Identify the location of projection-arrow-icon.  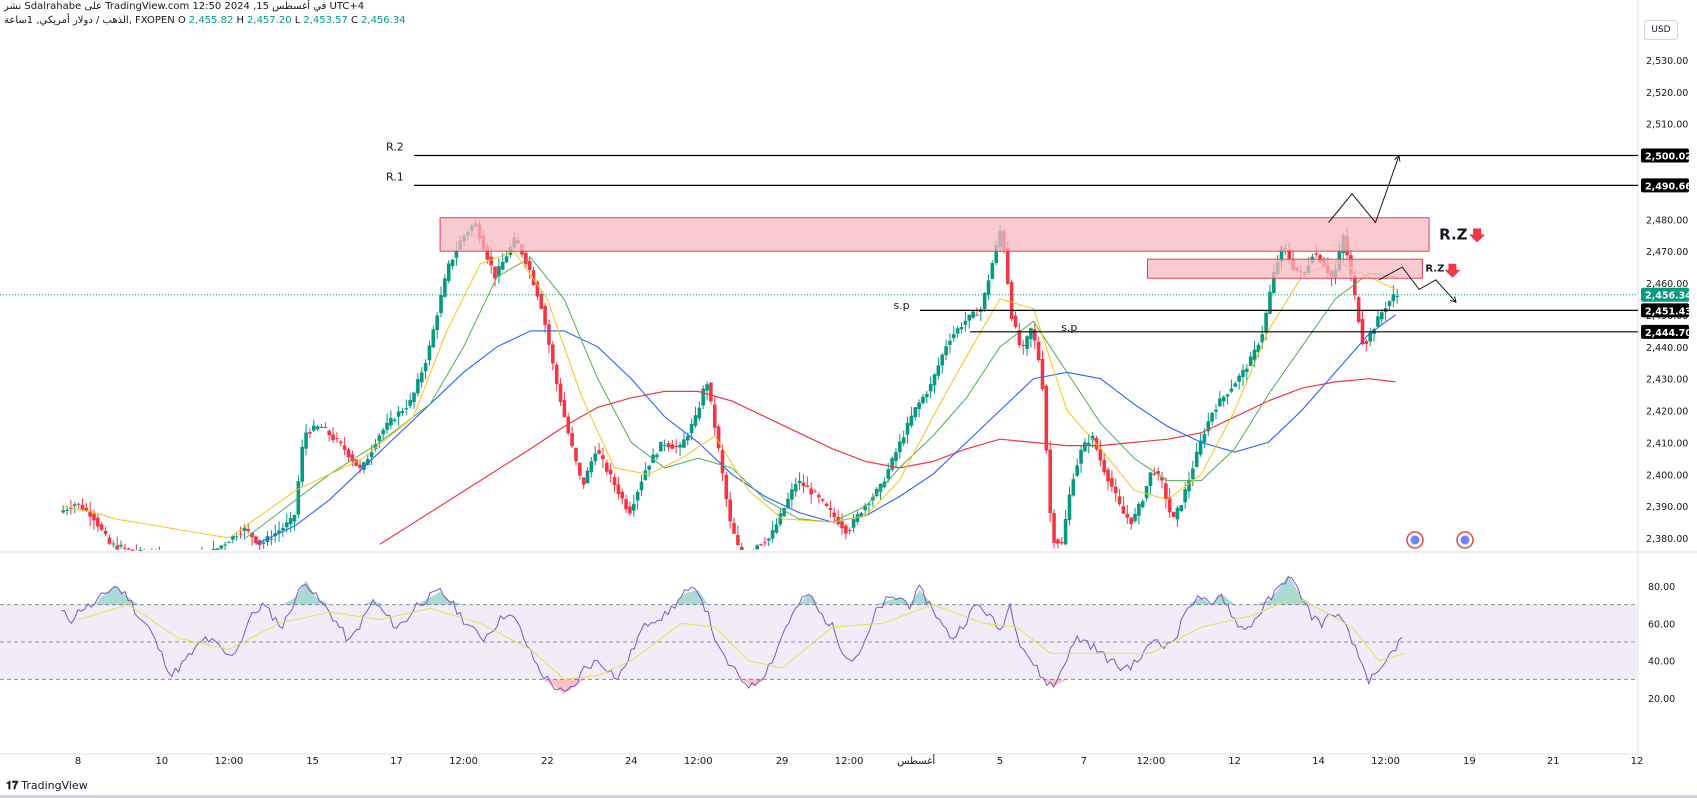
(1397, 158).